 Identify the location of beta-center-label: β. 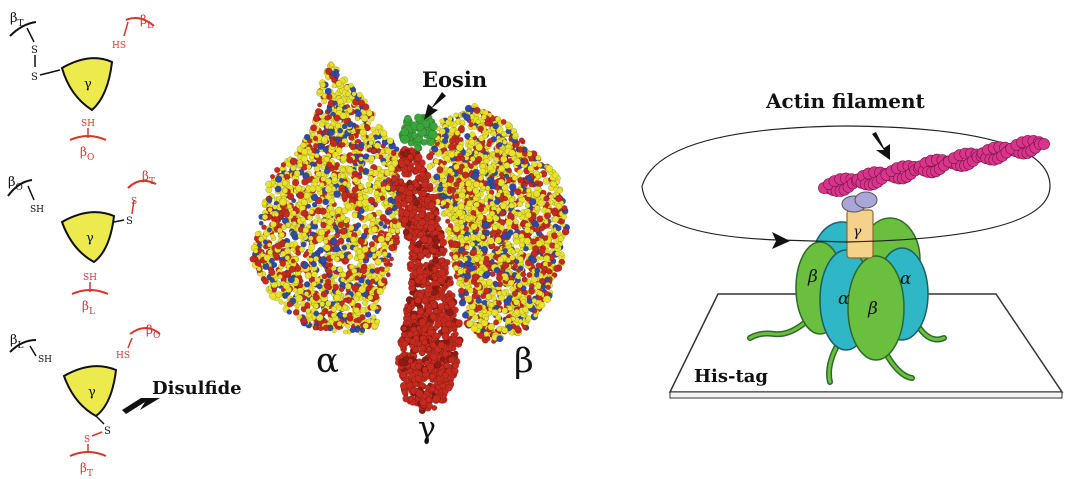
(872, 309).